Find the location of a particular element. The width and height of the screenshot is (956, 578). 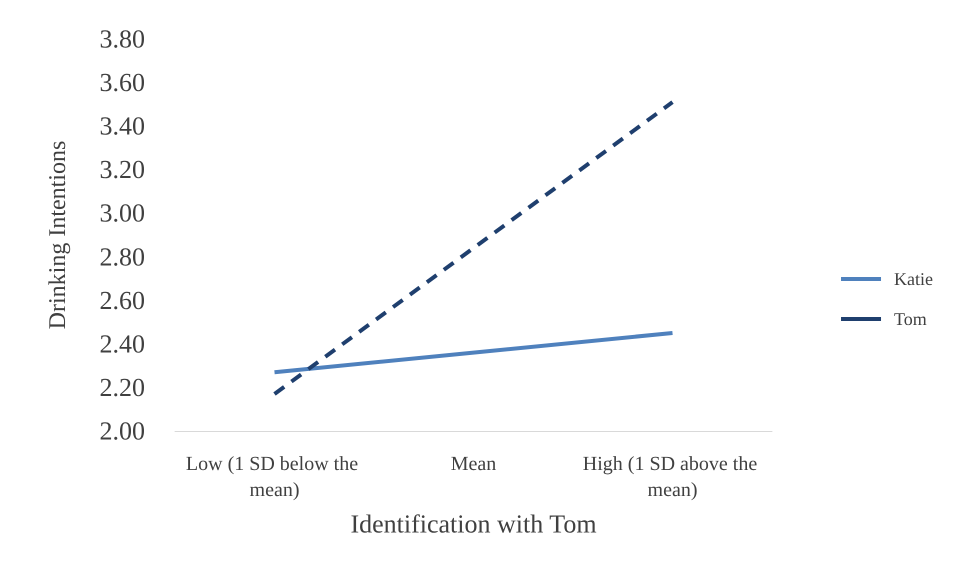

legend-label: Tom is located at coordinates (910, 319).